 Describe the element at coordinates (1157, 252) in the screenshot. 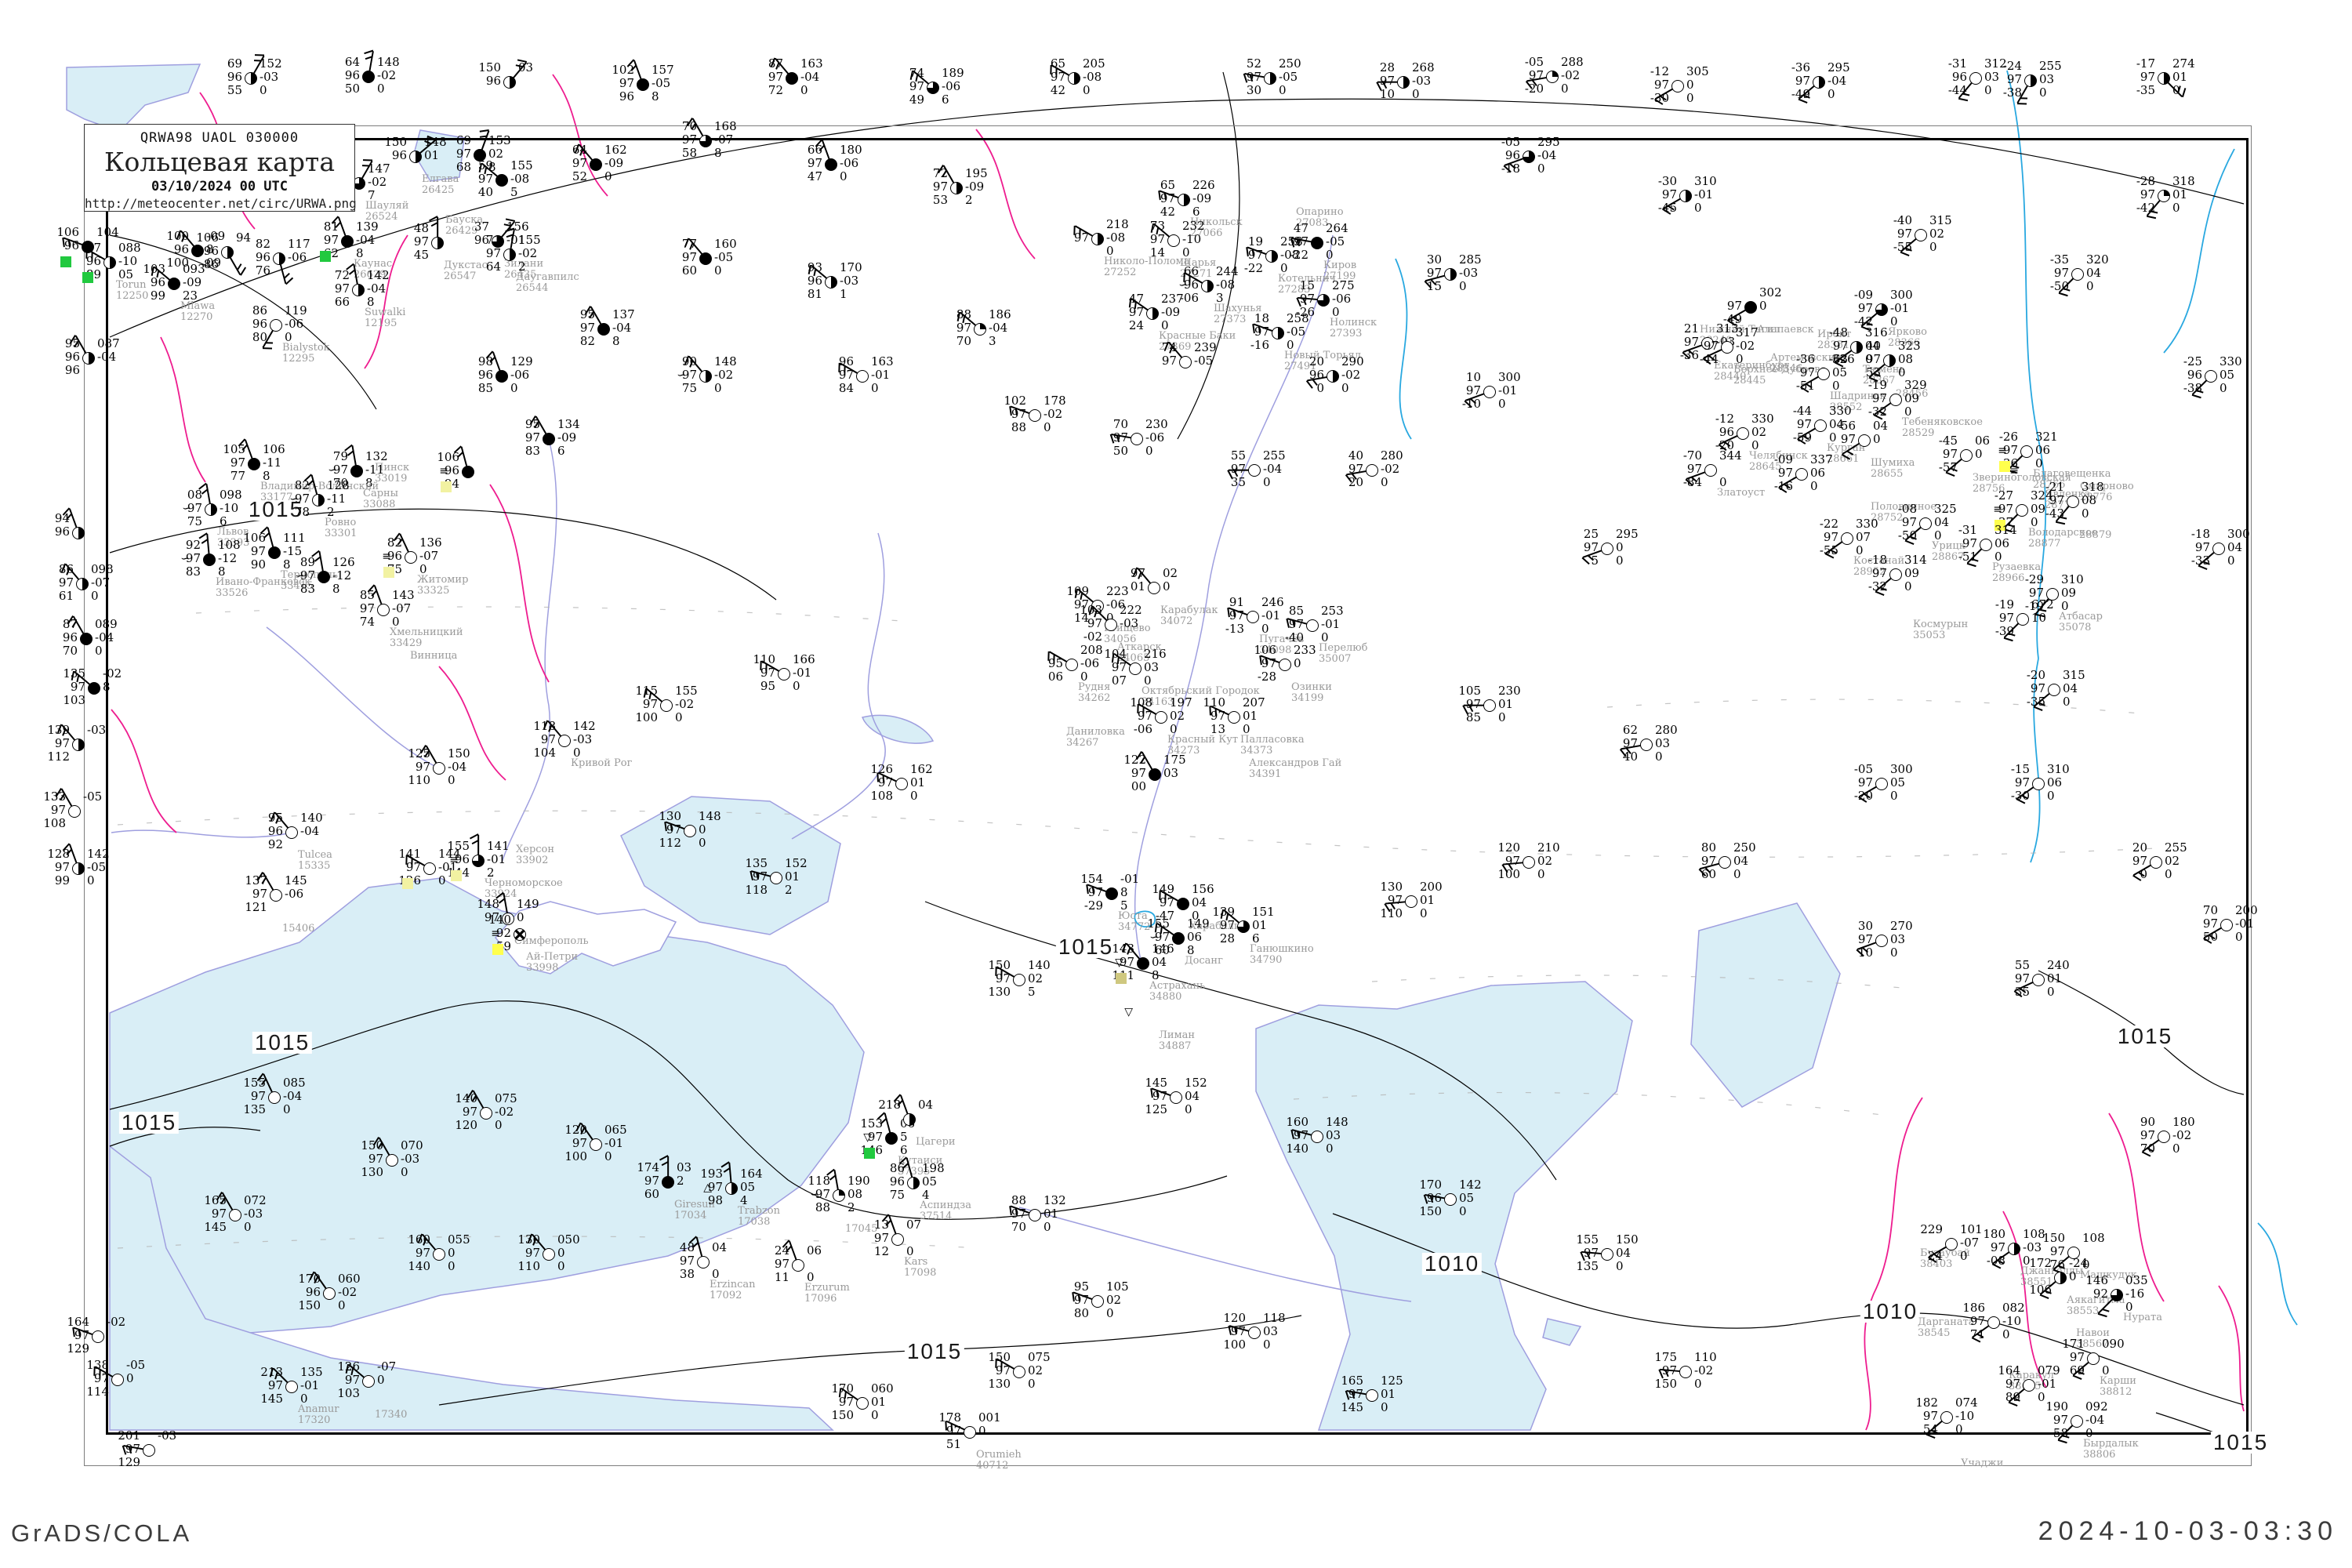

I see `station-value: 14` at that location.